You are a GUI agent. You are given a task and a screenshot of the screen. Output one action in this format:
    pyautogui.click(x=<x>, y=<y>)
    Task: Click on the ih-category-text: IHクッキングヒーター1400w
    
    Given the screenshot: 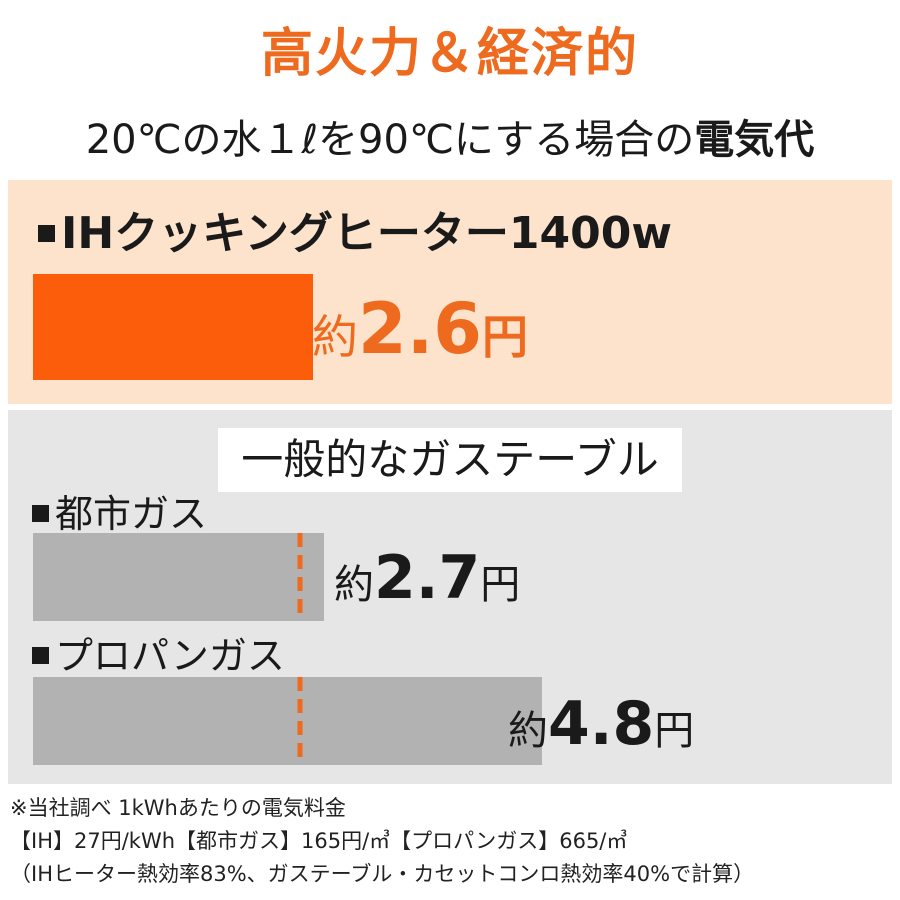 What is the action you would take?
    pyautogui.click(x=366, y=233)
    